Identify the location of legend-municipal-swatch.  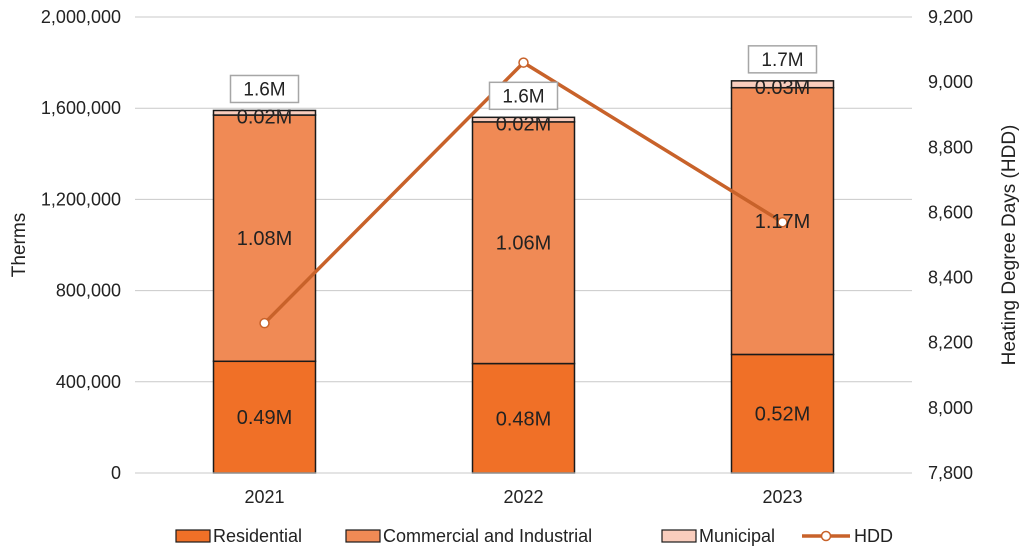
(679, 536).